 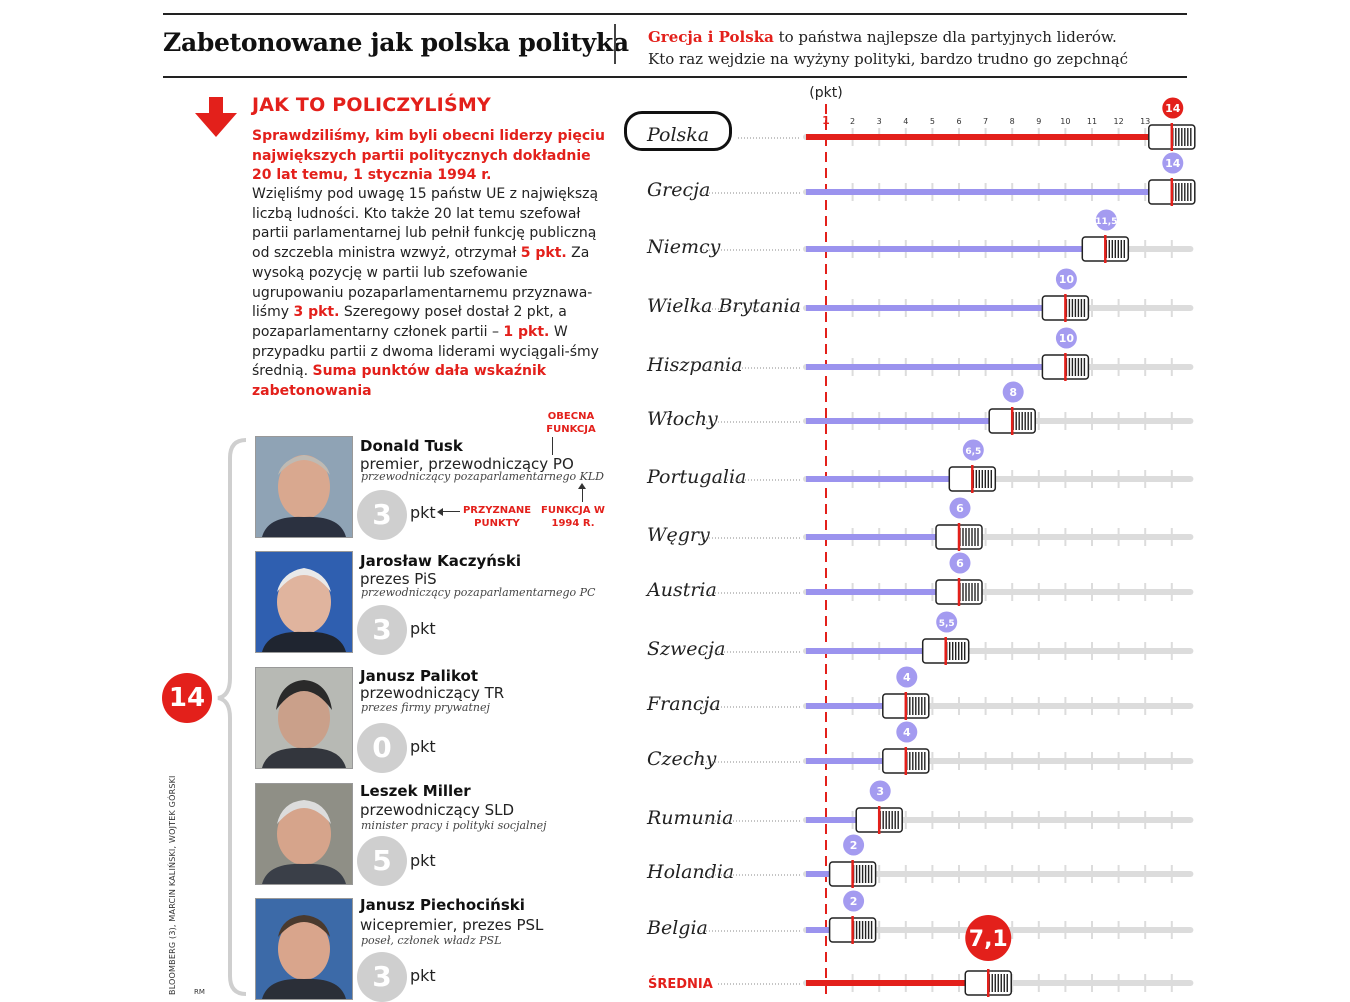 What do you see at coordinates (187, 698) in the screenshot?
I see `poland-total-badge: 14` at bounding box center [187, 698].